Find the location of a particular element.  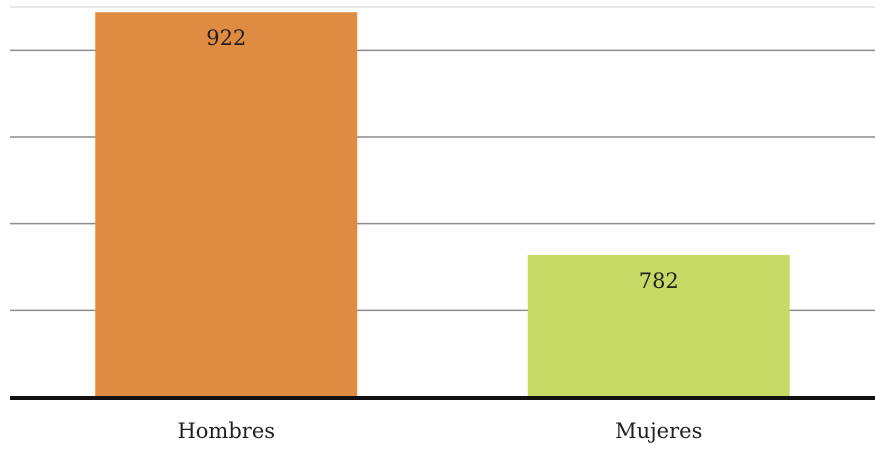

data-label-hombres: 922 is located at coordinates (226, 38).